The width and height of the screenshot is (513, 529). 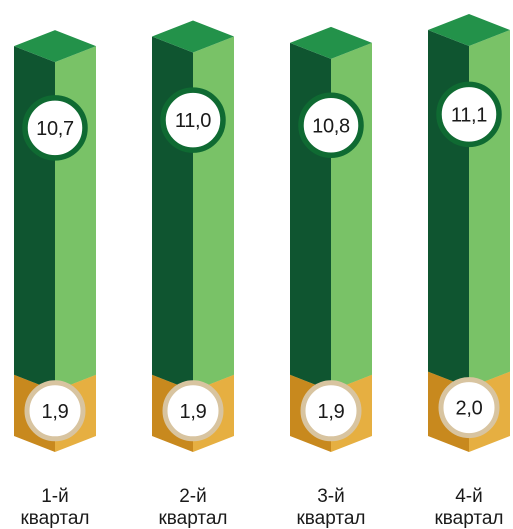 What do you see at coordinates (55, 496) in the screenshot?
I see `category-label-line: 1-й` at bounding box center [55, 496].